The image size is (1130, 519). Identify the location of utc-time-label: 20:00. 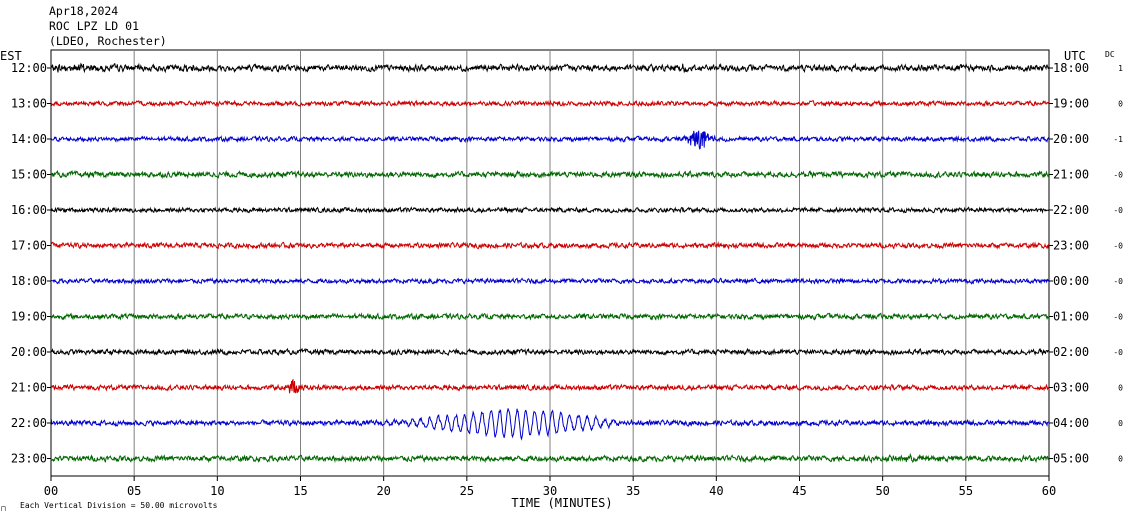
(1071, 139).